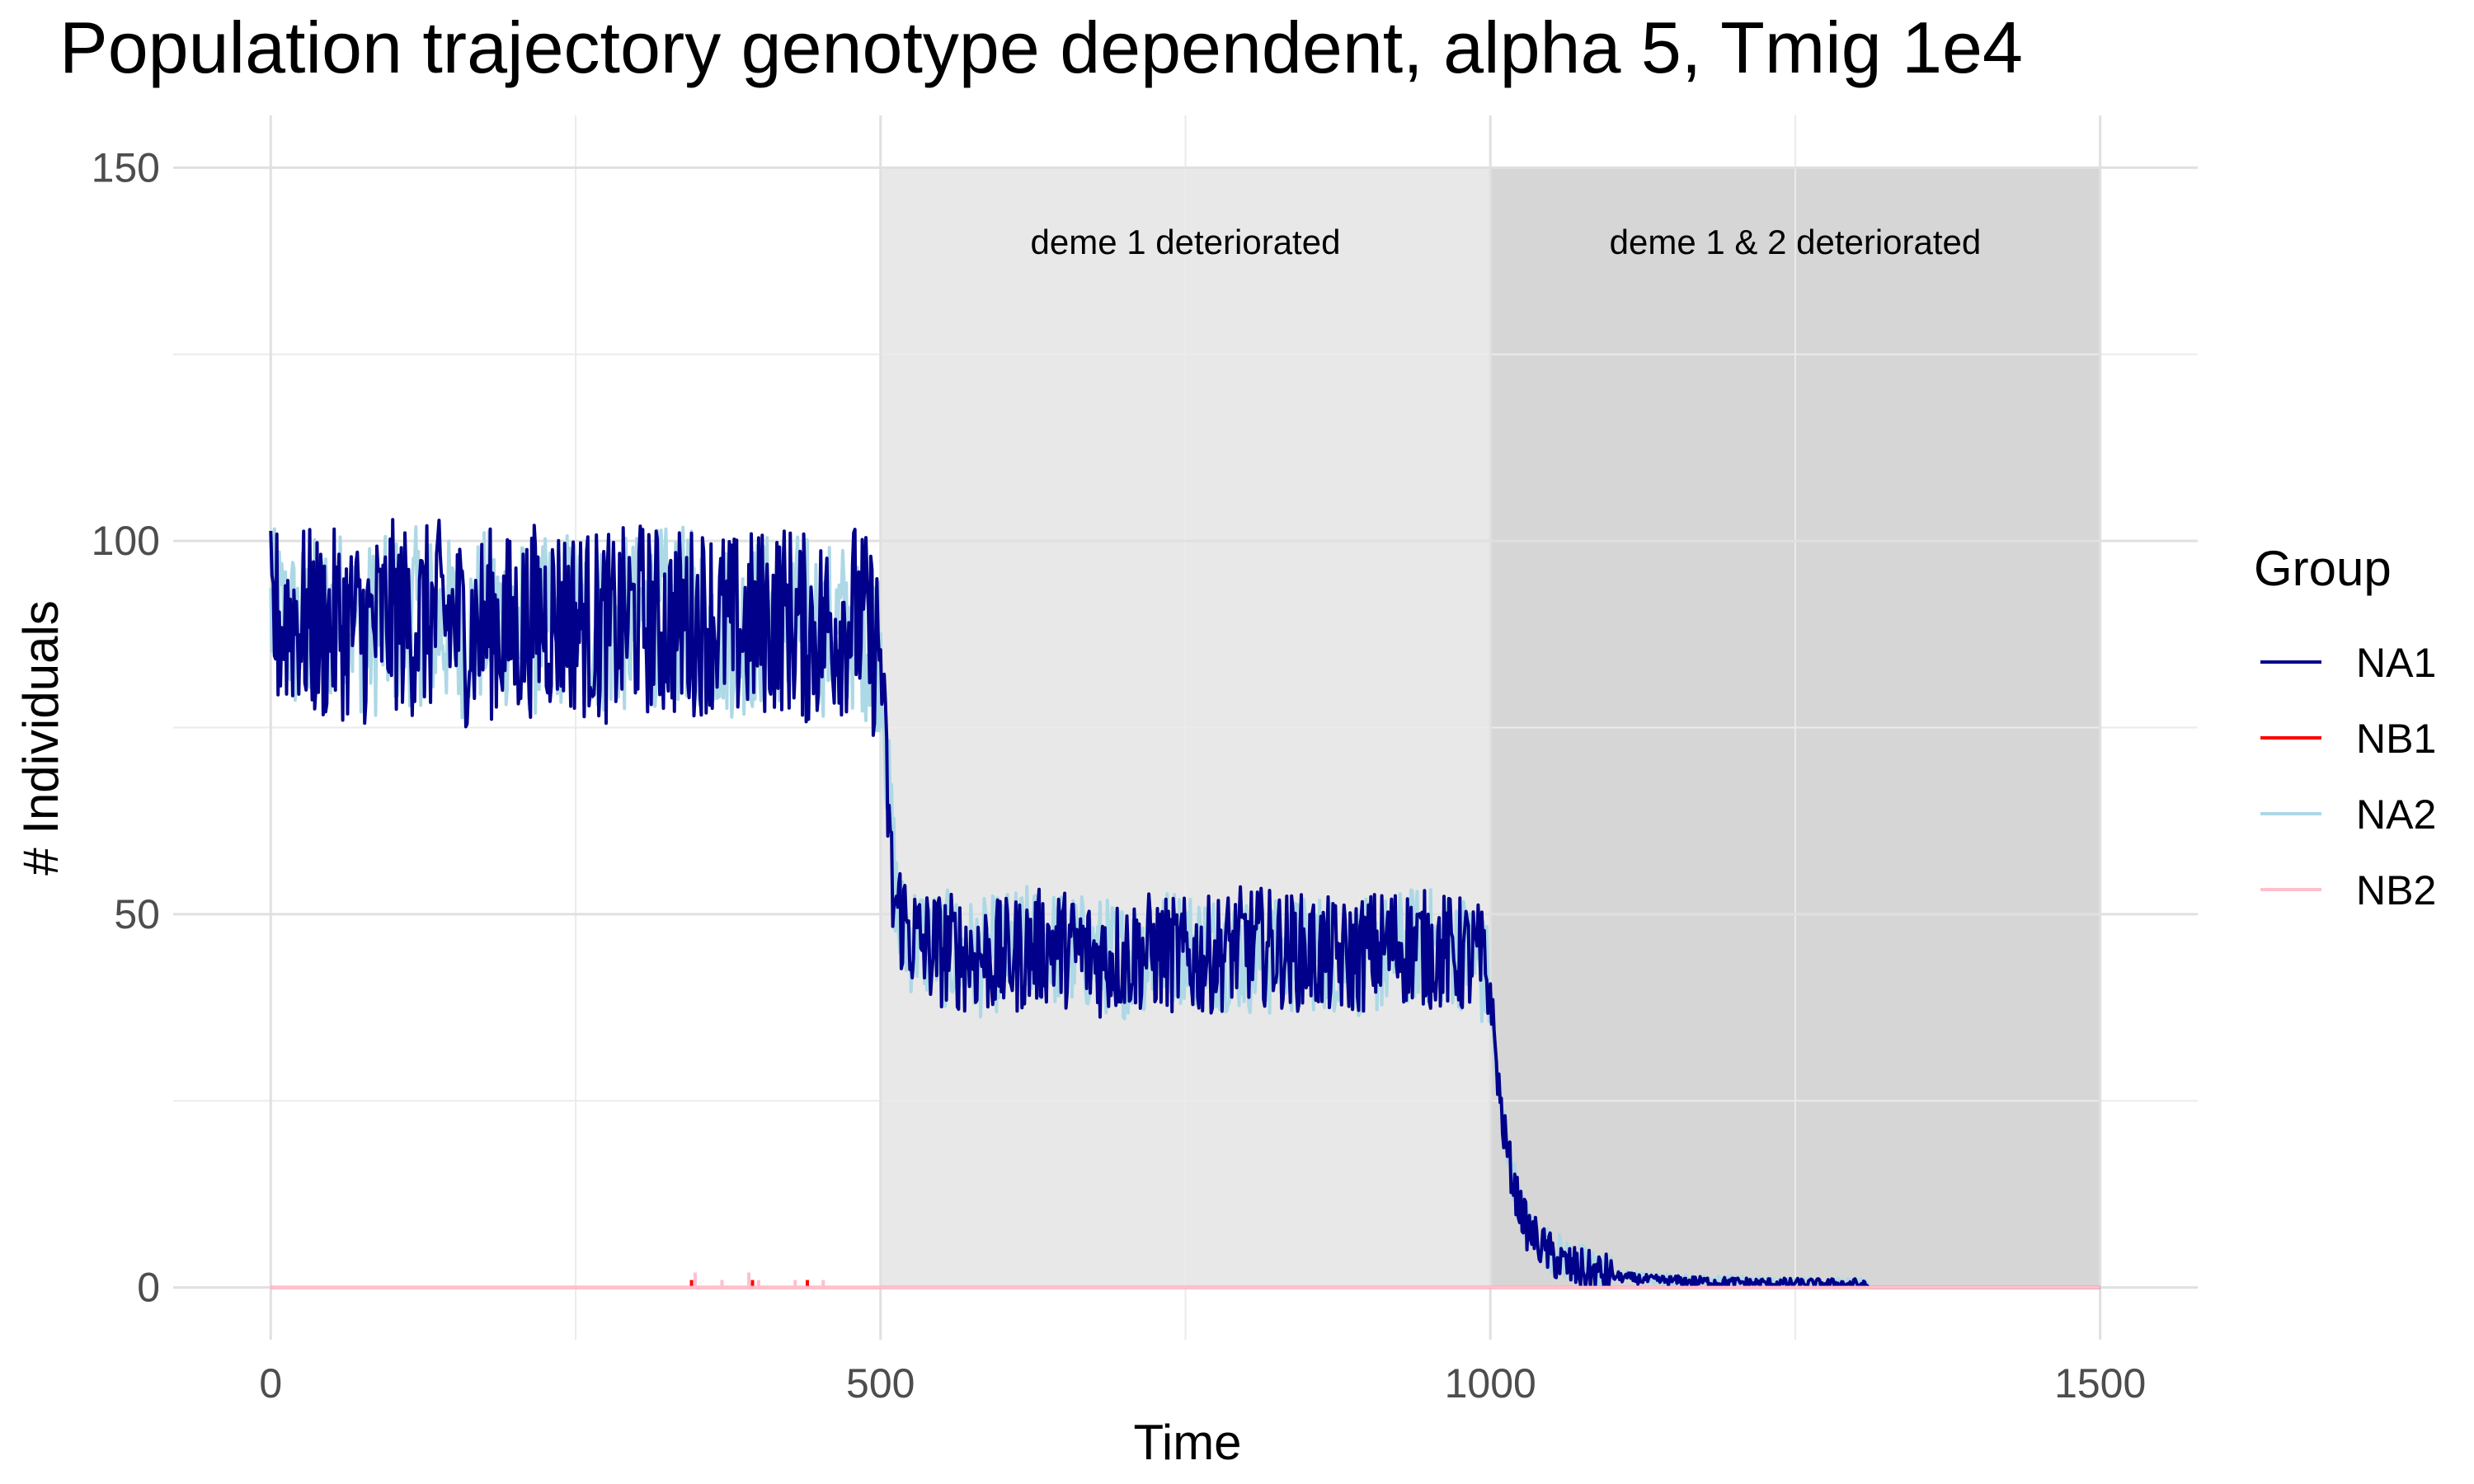 This screenshot has height=1484, width=2474. I want to click on x-tick-label: 1500, so click(2100, 1383).